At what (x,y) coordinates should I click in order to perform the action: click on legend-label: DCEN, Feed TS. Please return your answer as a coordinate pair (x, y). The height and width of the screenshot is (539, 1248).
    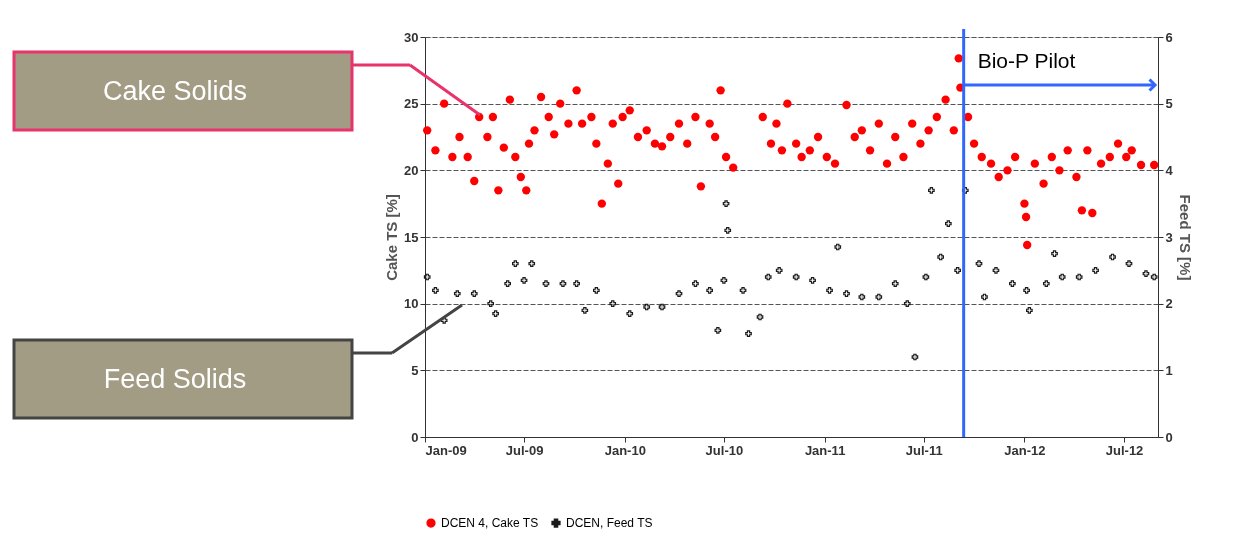
    Looking at the image, I should click on (609, 523).